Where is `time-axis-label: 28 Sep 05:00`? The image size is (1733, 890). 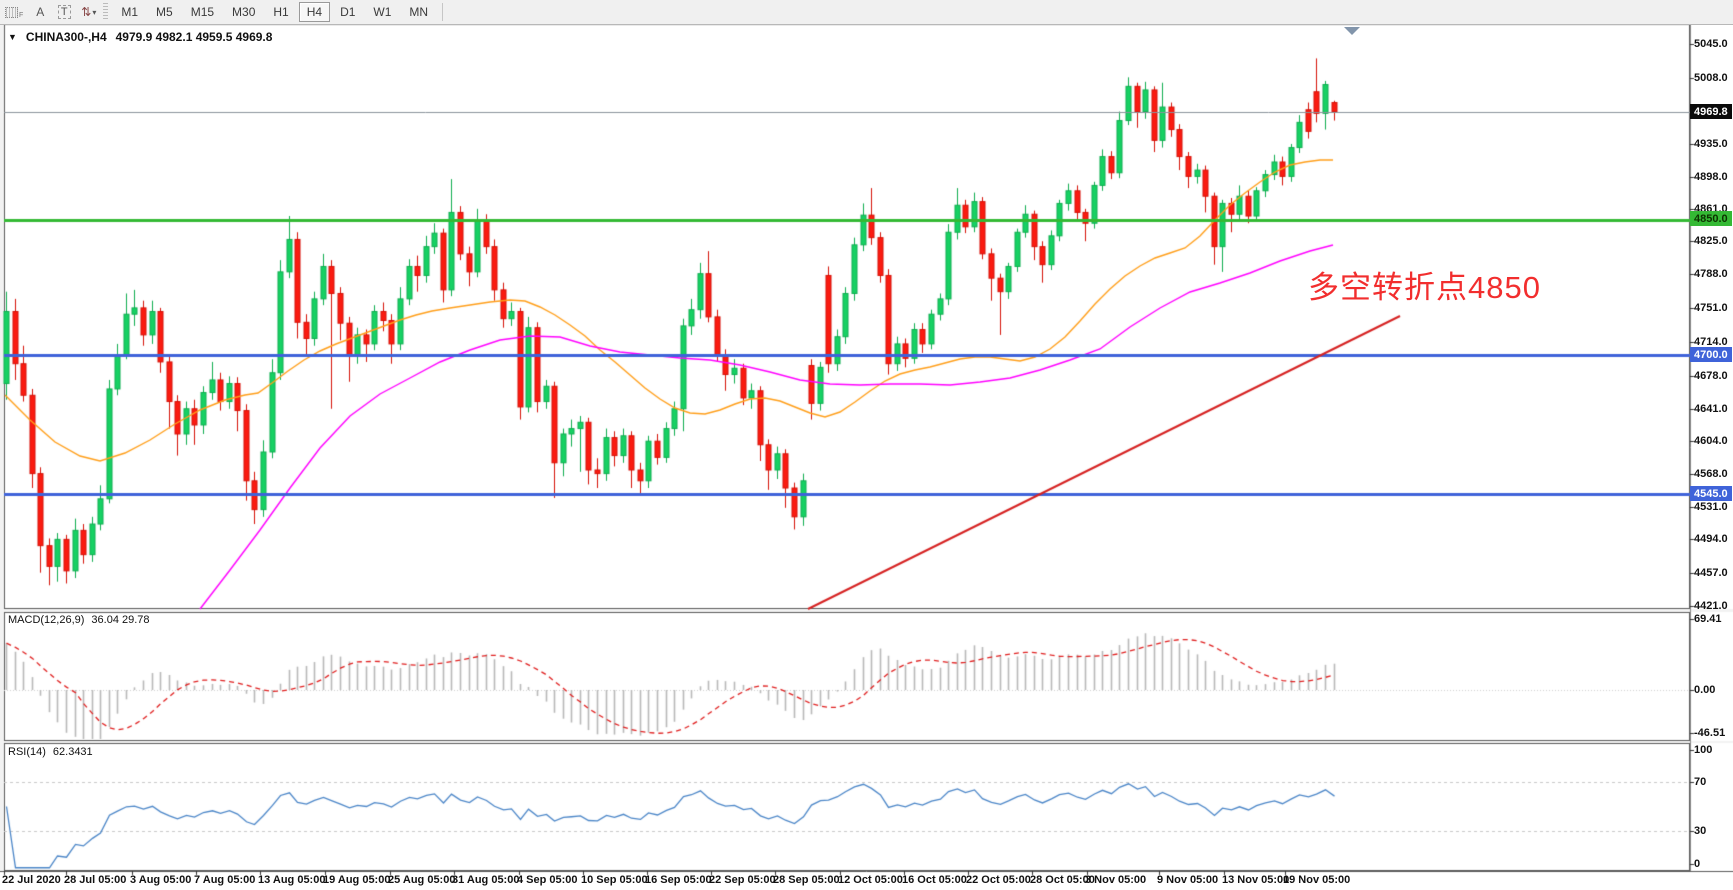
time-axis-label: 28 Sep 05:00 is located at coordinates (806, 880).